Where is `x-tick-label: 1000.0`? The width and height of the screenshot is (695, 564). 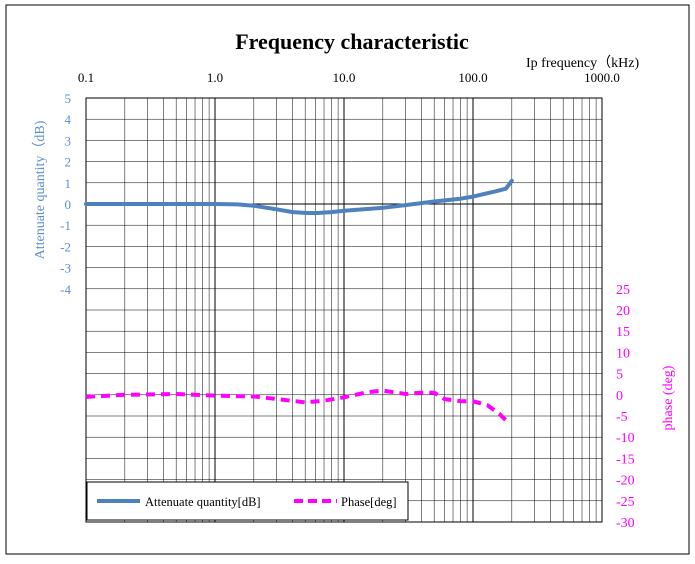 x-tick-label: 1000.0 is located at coordinates (602, 77).